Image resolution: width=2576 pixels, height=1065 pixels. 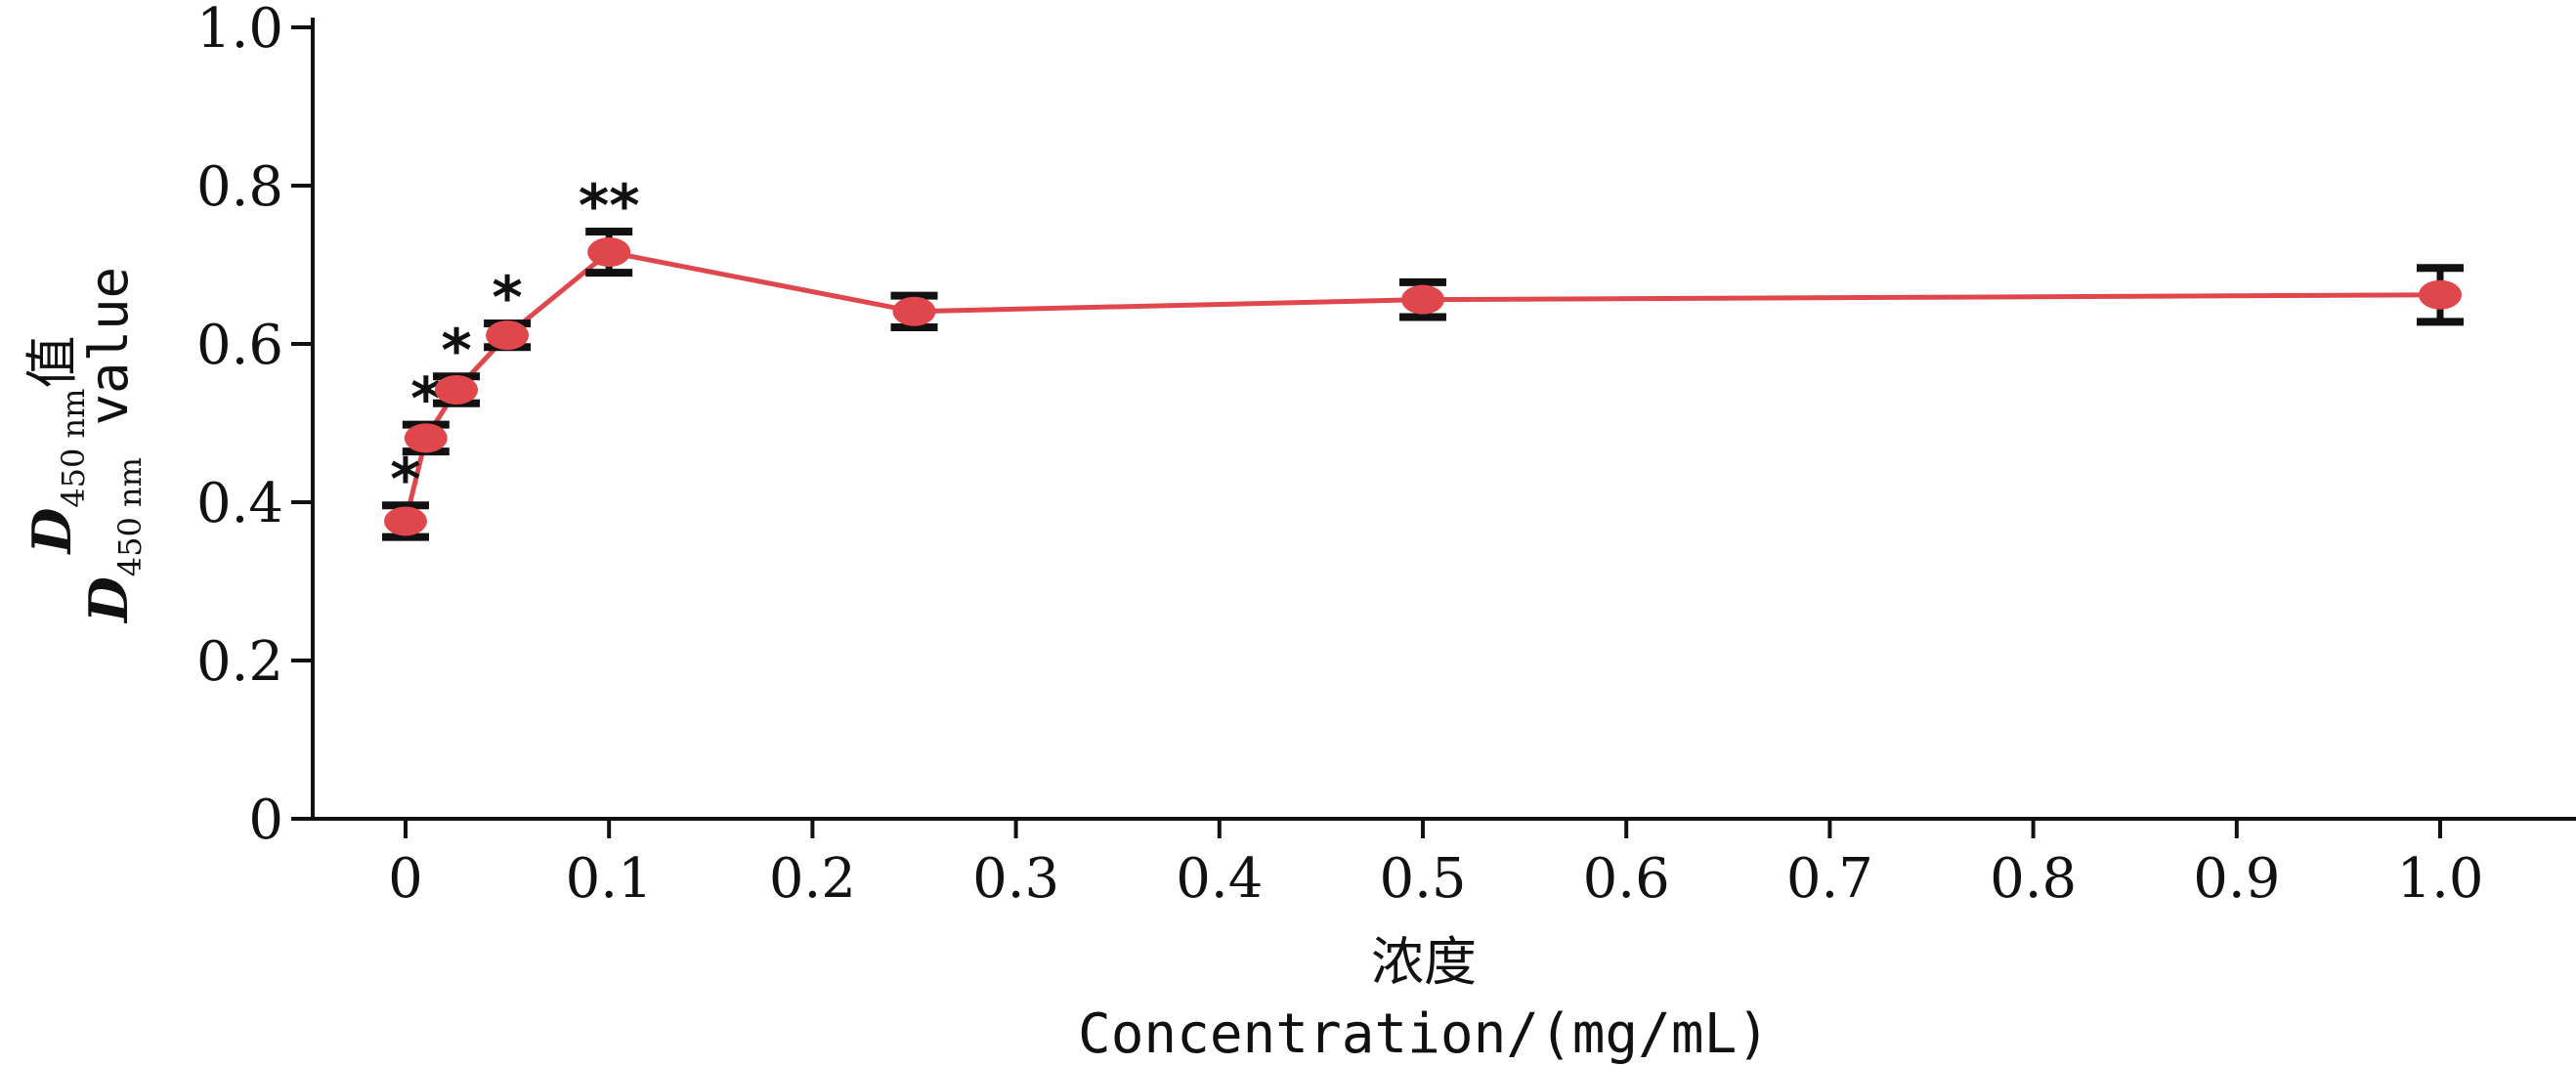 What do you see at coordinates (1424, 962) in the screenshot?
I see `x-axis-title-chinese: 浓度` at bounding box center [1424, 962].